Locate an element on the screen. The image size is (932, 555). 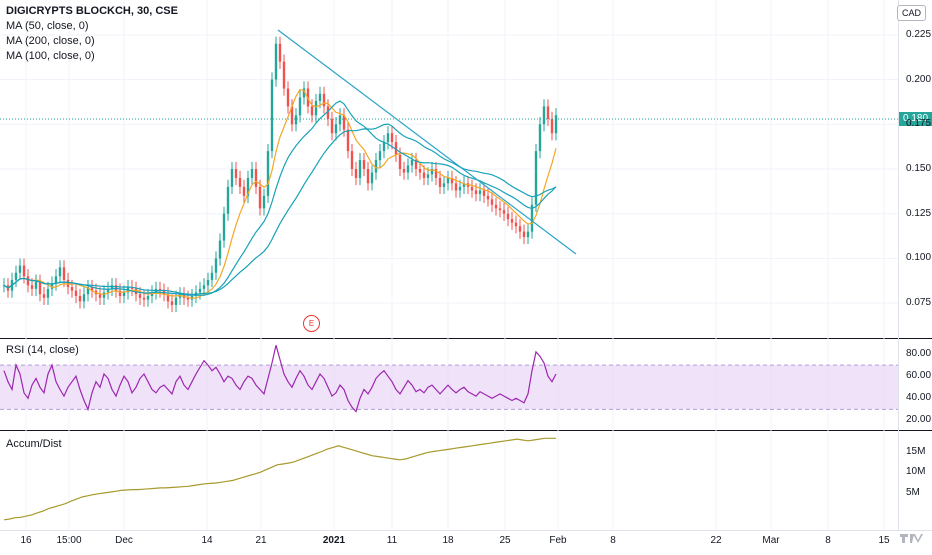
x-tick-label: 15 is located at coordinates (884, 540).